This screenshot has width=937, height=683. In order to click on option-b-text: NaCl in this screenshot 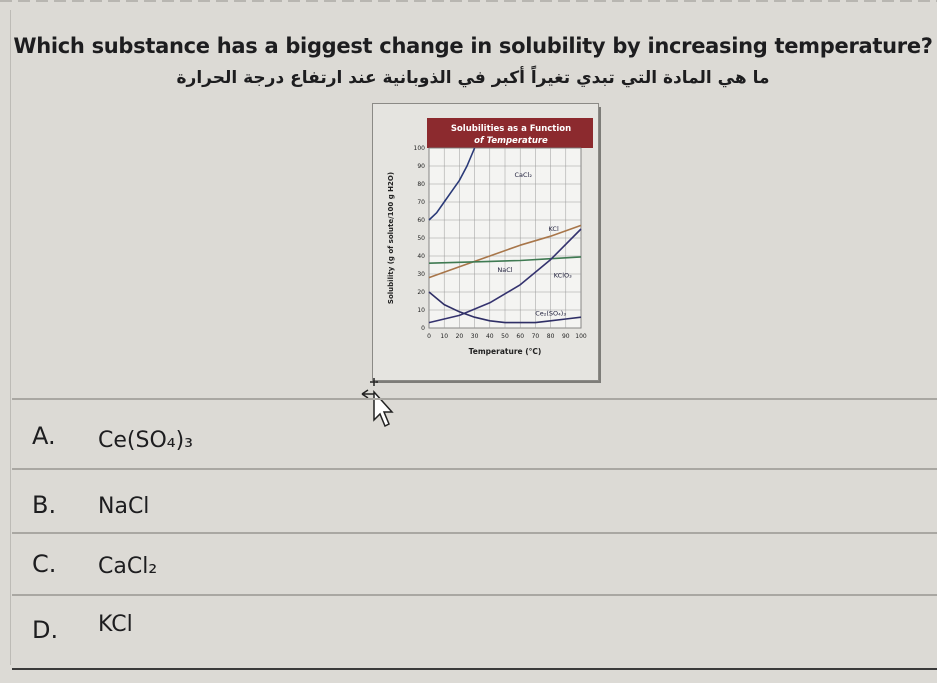, I will do `click(124, 506)`.